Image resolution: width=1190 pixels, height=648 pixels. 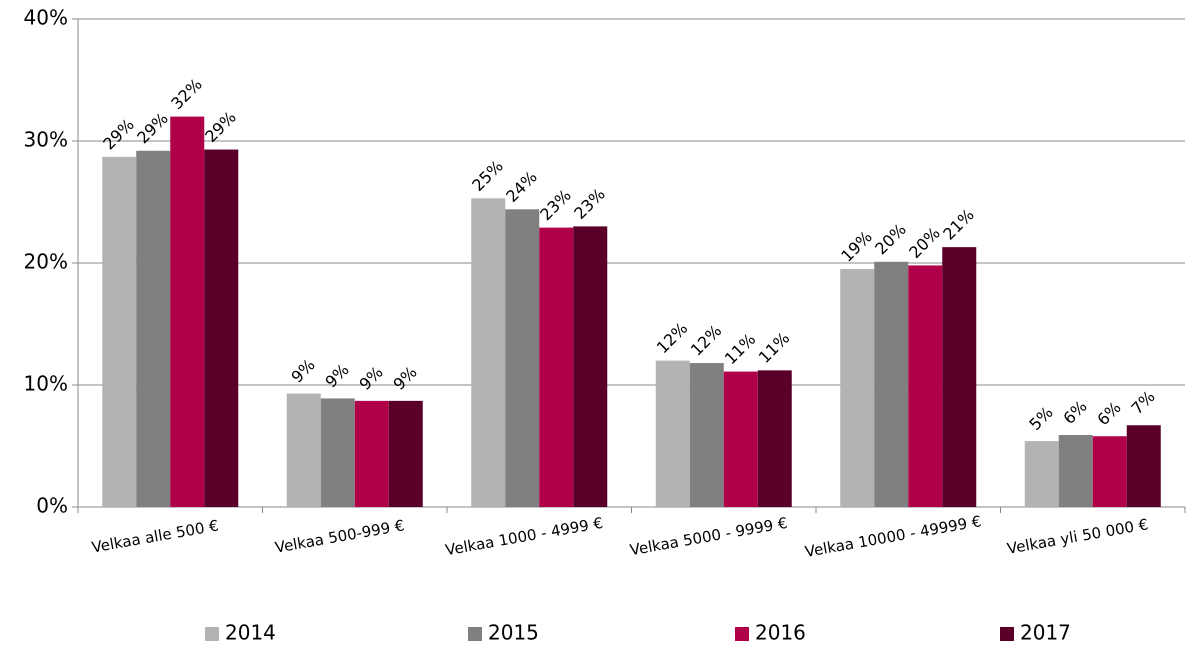 I want to click on x-tick-label: Velkaa 10000 - 49999 €, so click(x=893, y=536).